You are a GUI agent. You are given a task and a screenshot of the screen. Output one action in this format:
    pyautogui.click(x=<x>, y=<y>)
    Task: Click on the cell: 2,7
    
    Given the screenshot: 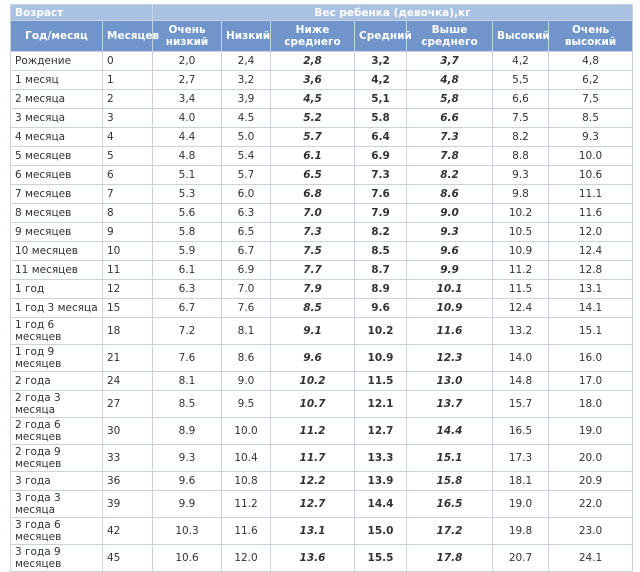 What is the action you would take?
    pyautogui.click(x=187, y=80)
    